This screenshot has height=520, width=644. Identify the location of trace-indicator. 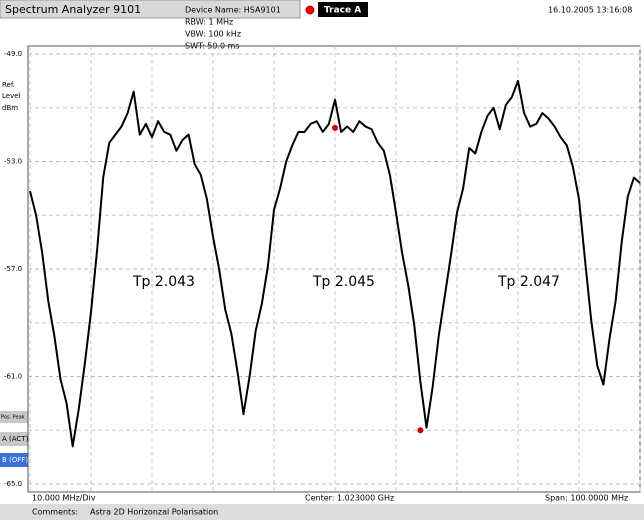
(310, 10).